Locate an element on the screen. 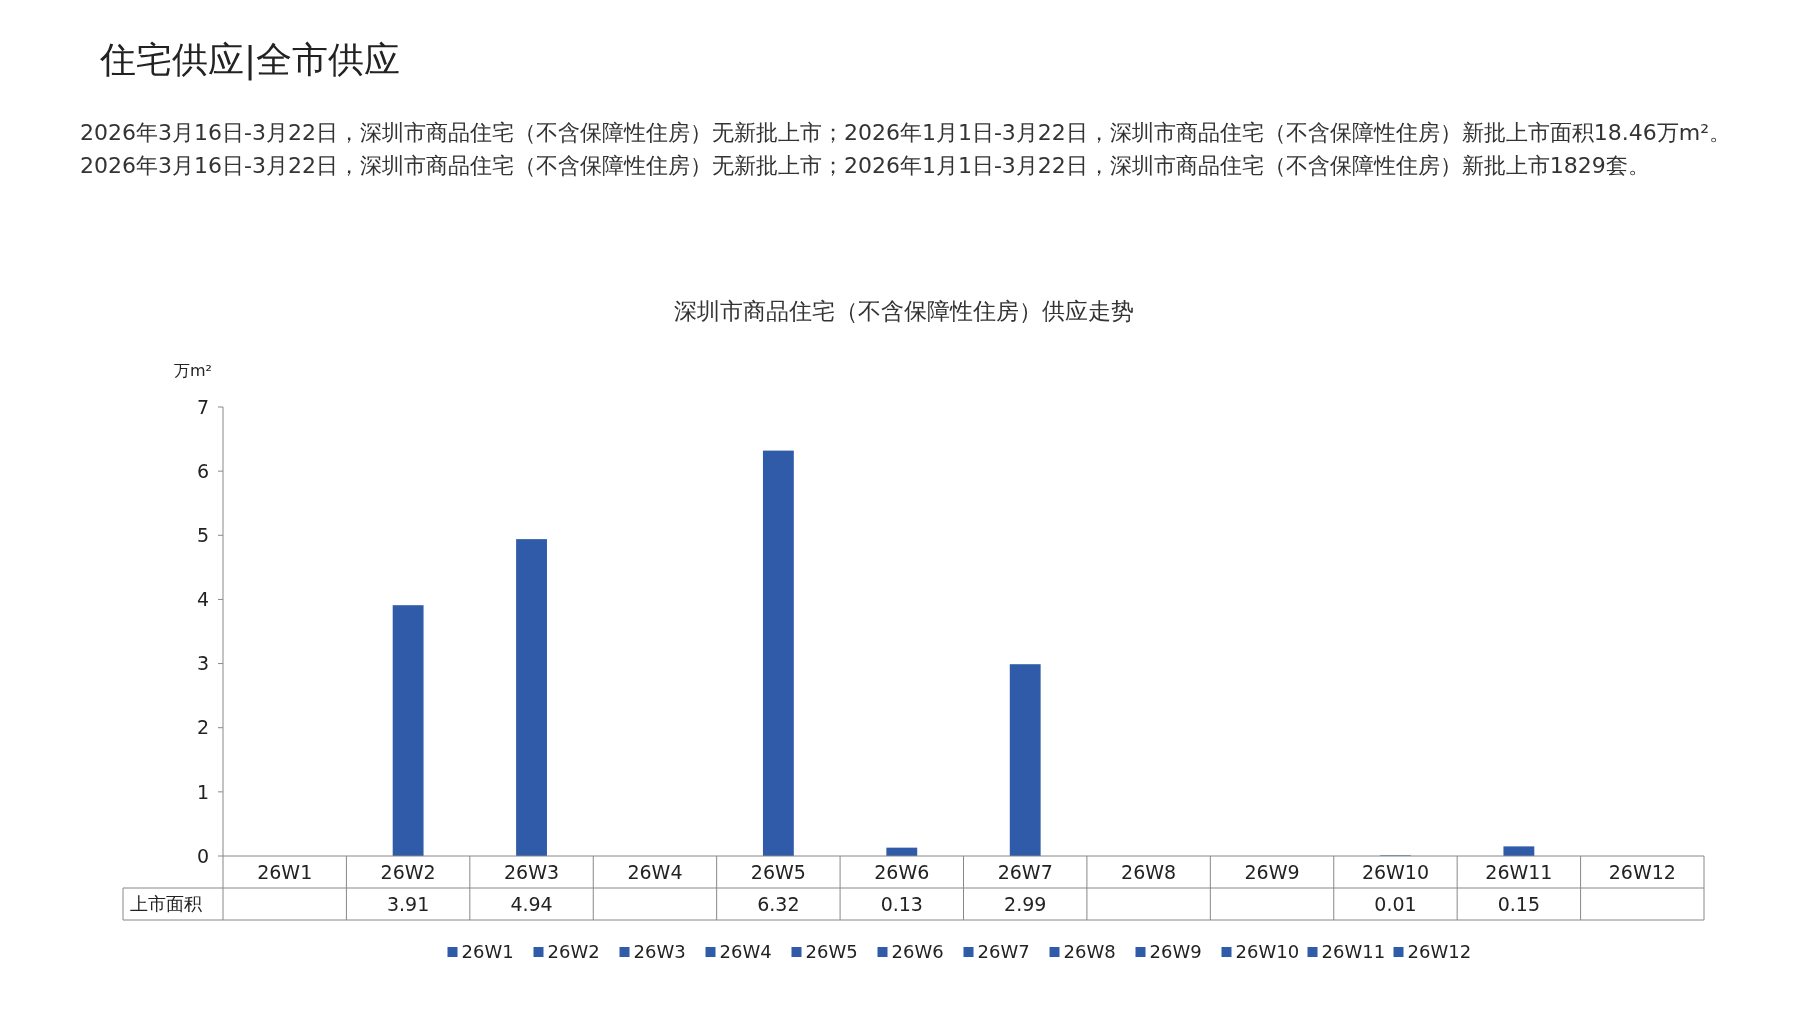 This screenshot has height=1010, width=1797. data-label: 2.99 is located at coordinates (1025, 903).